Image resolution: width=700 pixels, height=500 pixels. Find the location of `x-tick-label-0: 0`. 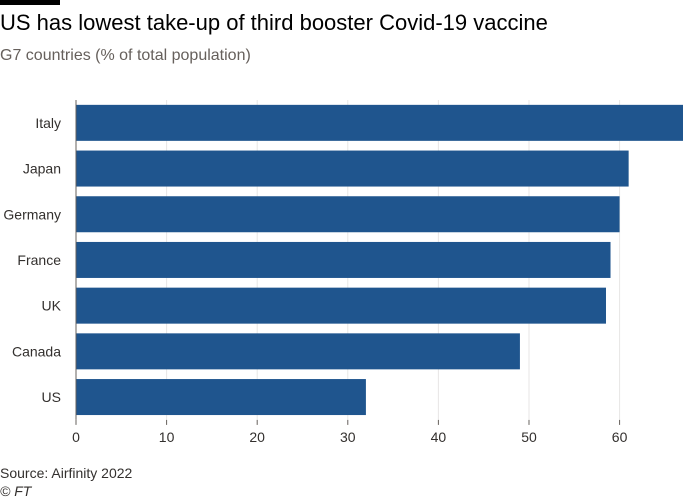

x-tick-label-0: 0 is located at coordinates (76, 437).